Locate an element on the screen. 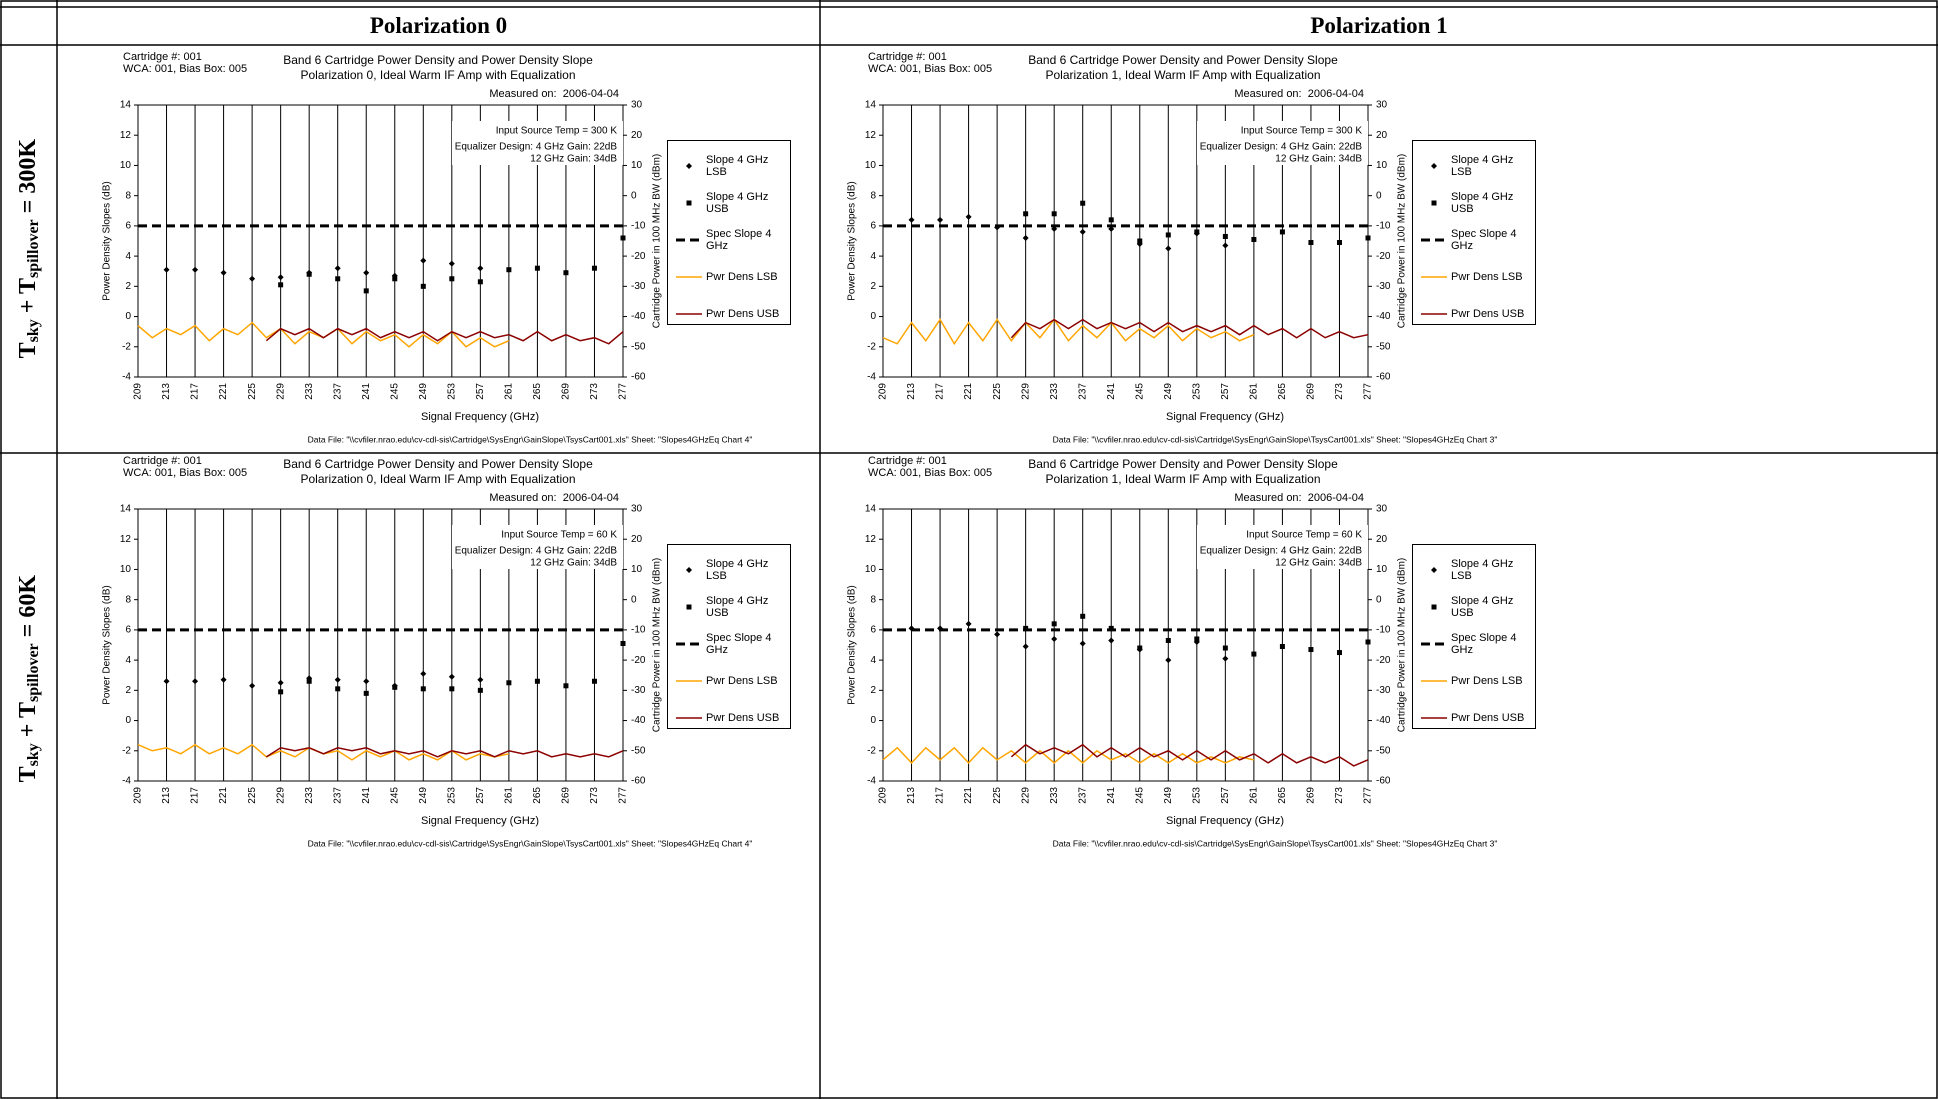 The width and height of the screenshot is (1938, 1099). x-tick-label: 233 is located at coordinates (1054, 795).